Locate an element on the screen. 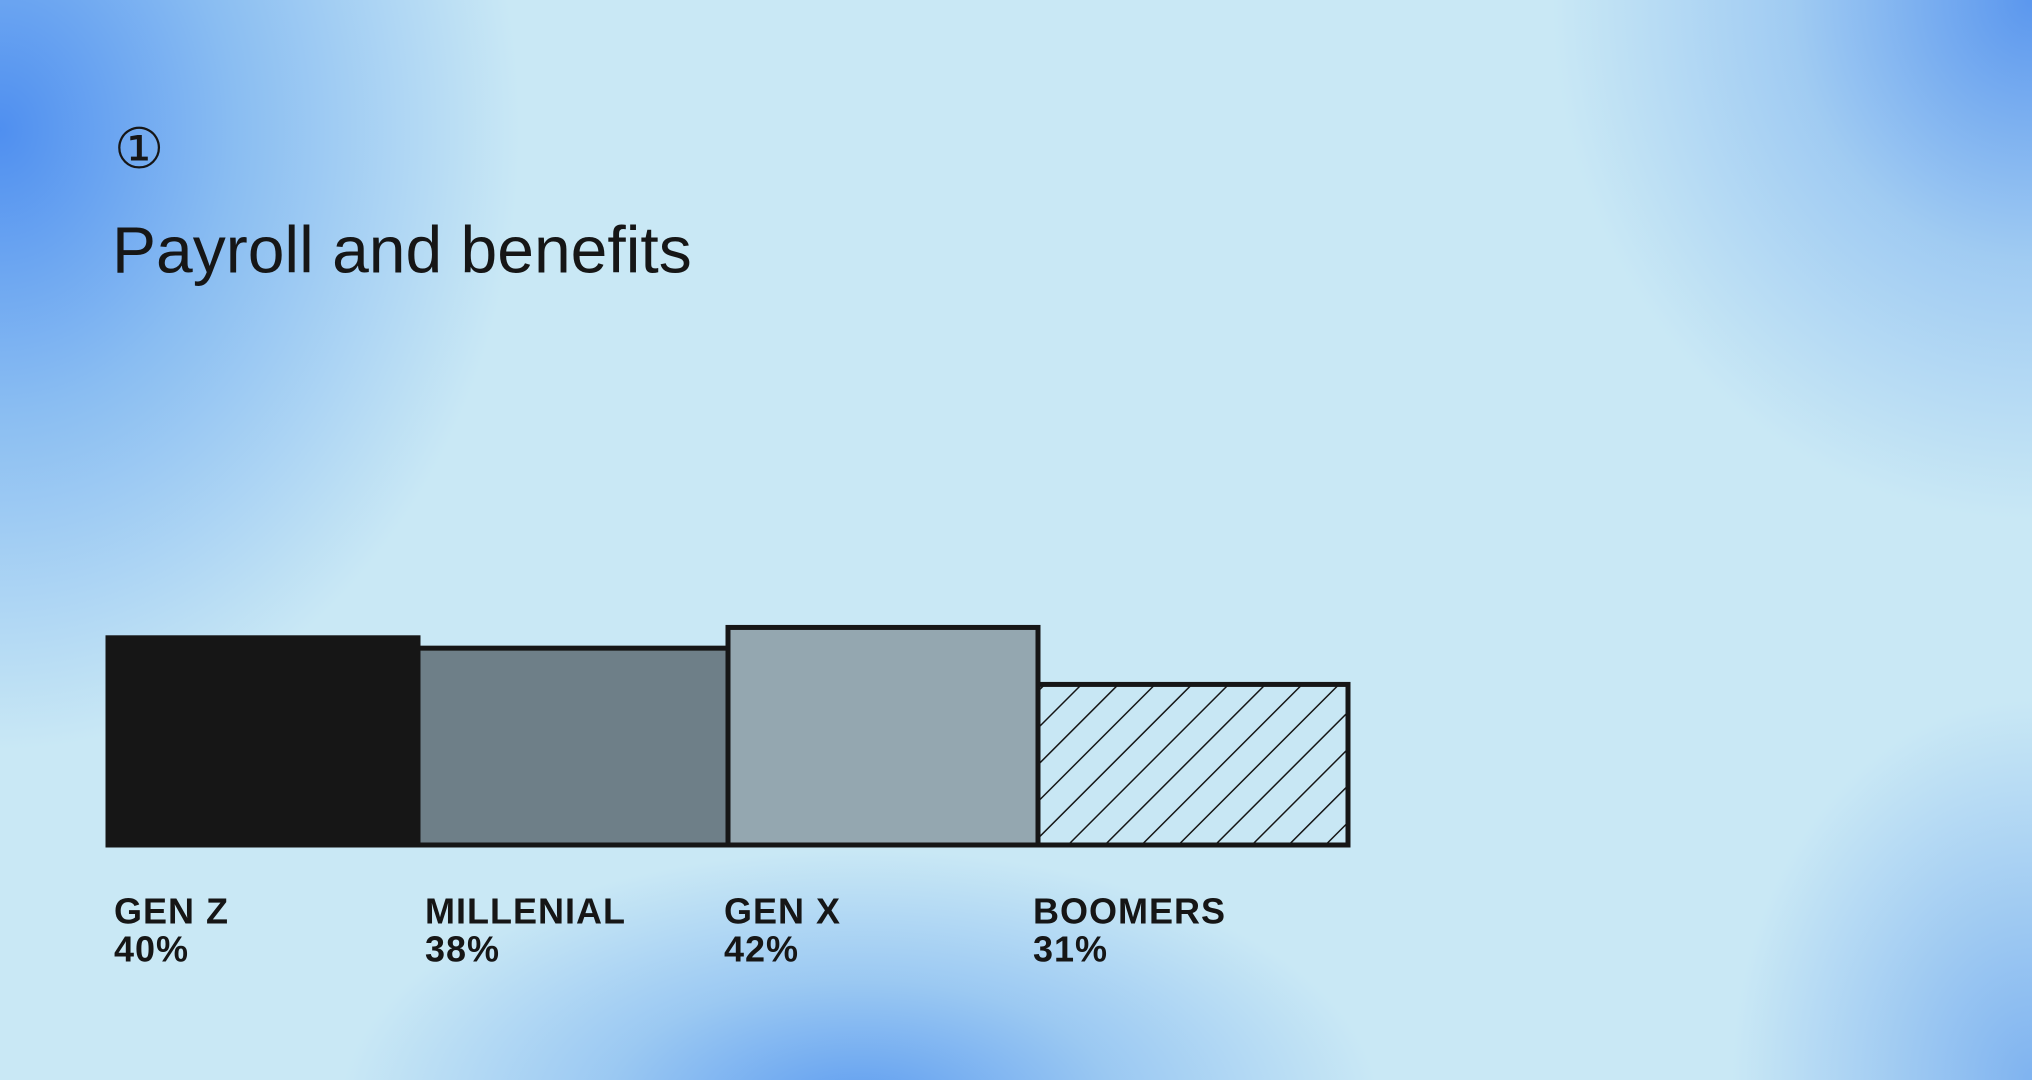  value-label: 40% is located at coordinates (151, 949).